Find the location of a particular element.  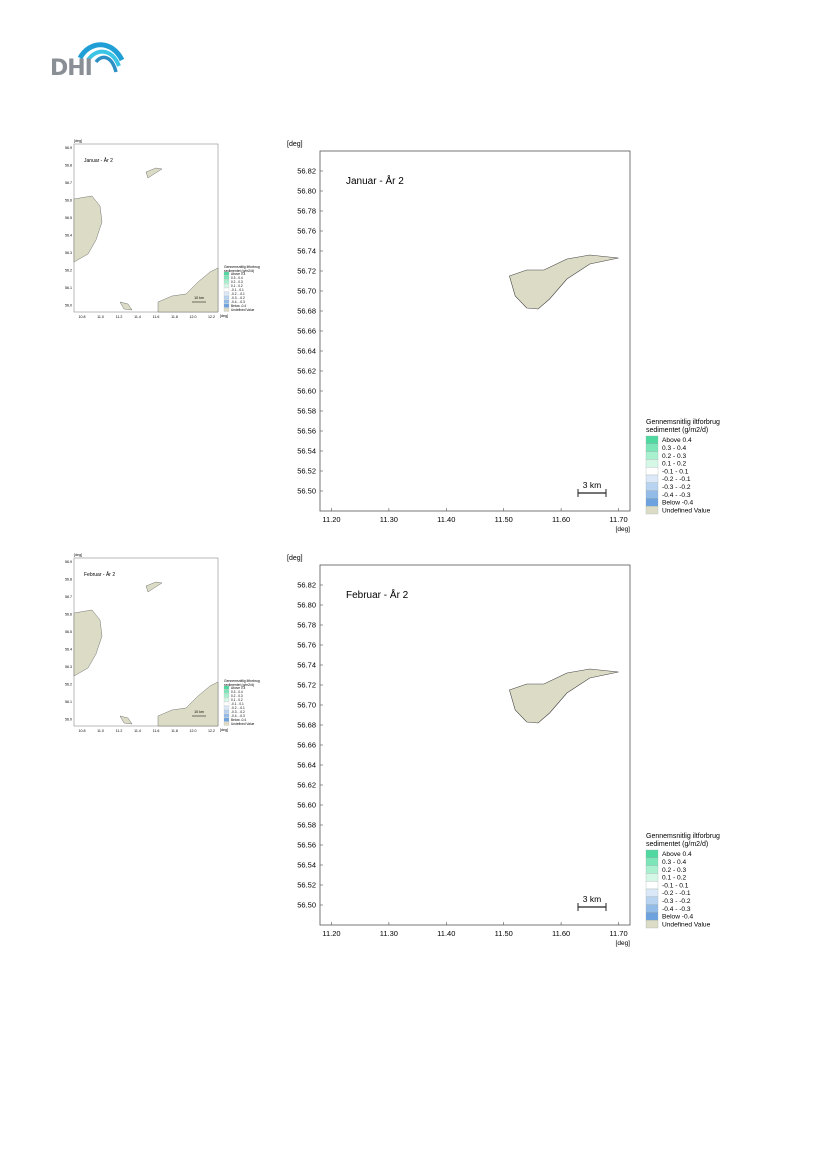

thumb-legend-label: 0.3 - 0.4 is located at coordinates (237, 278).